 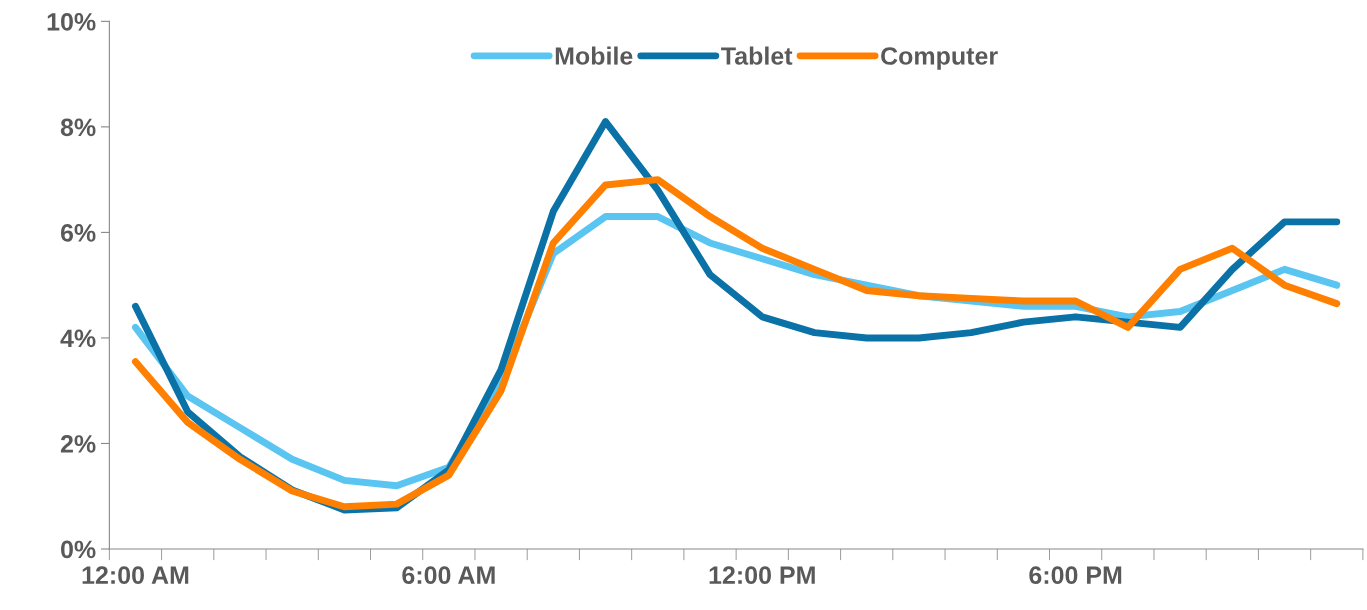 What do you see at coordinates (78, 233) in the screenshot?
I see `y-tick-label: 6%` at bounding box center [78, 233].